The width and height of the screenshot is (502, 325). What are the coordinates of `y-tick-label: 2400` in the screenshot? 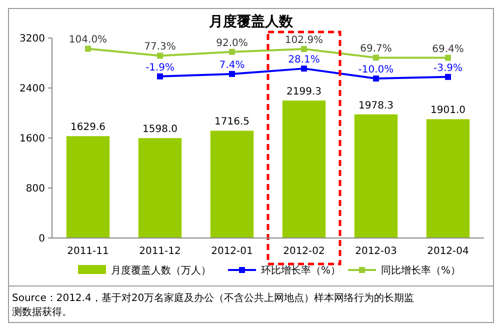 It's located at (32, 89).